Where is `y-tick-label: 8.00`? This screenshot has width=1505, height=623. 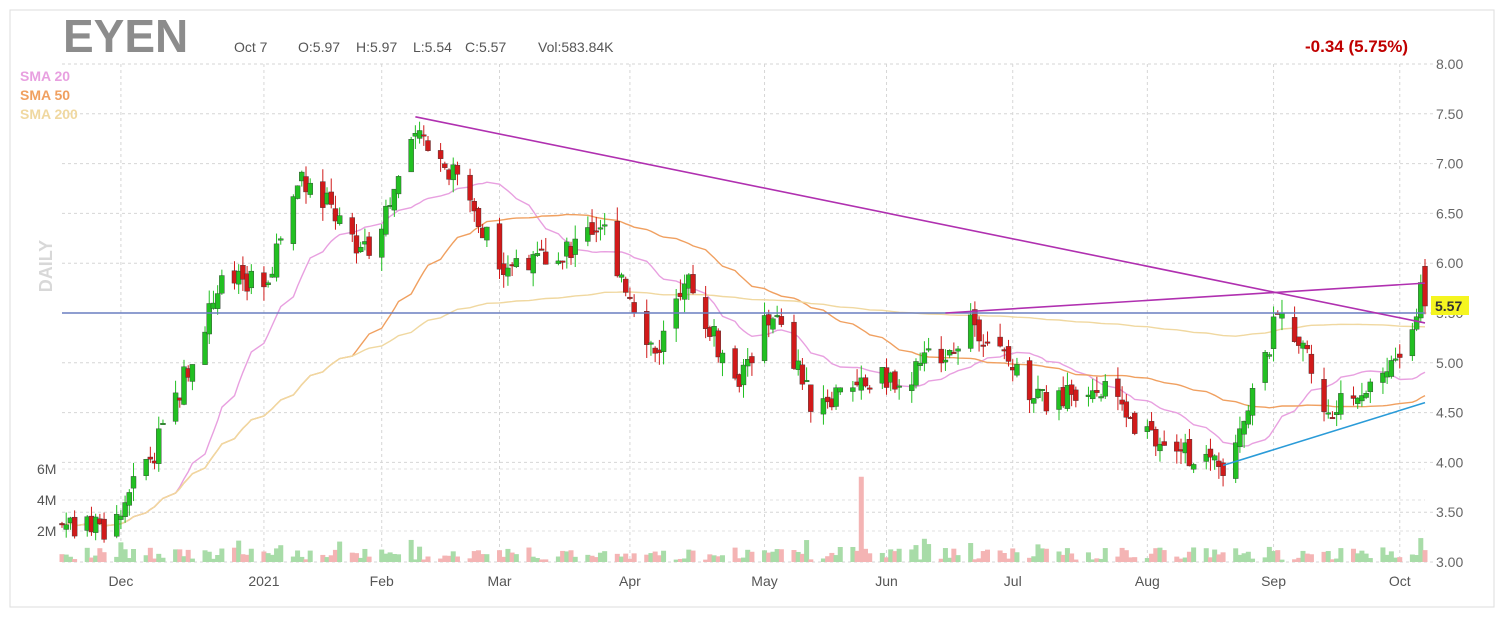 y-tick-label: 8.00 is located at coordinates (1449, 64).